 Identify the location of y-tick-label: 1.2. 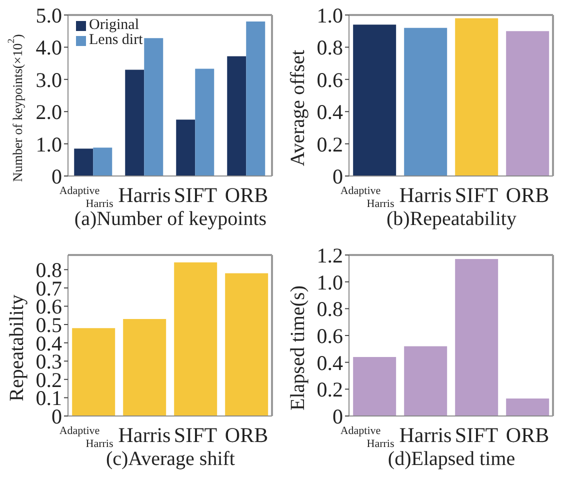
(329, 255).